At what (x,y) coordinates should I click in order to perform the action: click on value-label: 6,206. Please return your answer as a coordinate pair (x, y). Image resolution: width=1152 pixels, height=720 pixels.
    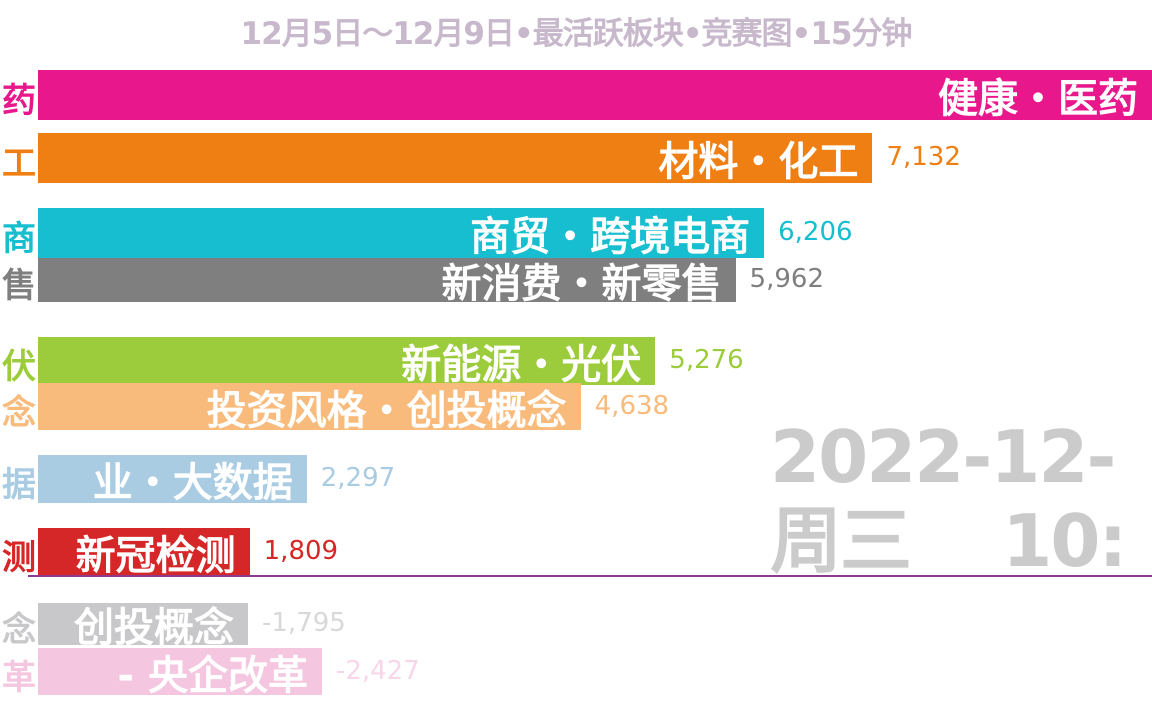
    Looking at the image, I should click on (815, 232).